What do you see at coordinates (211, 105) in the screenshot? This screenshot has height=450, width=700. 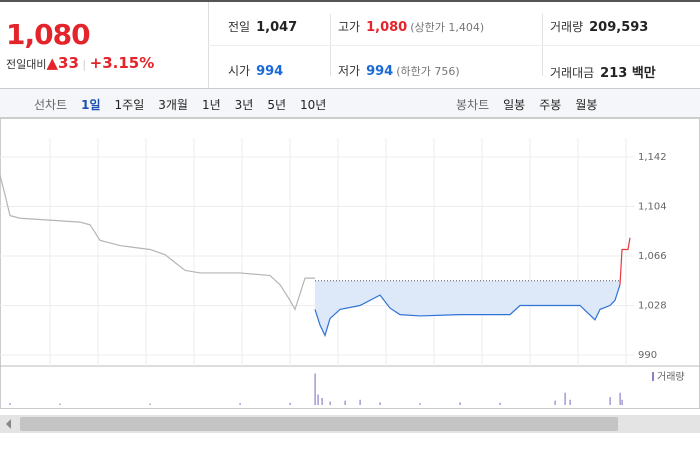 I see `period-tab: 1년` at bounding box center [211, 105].